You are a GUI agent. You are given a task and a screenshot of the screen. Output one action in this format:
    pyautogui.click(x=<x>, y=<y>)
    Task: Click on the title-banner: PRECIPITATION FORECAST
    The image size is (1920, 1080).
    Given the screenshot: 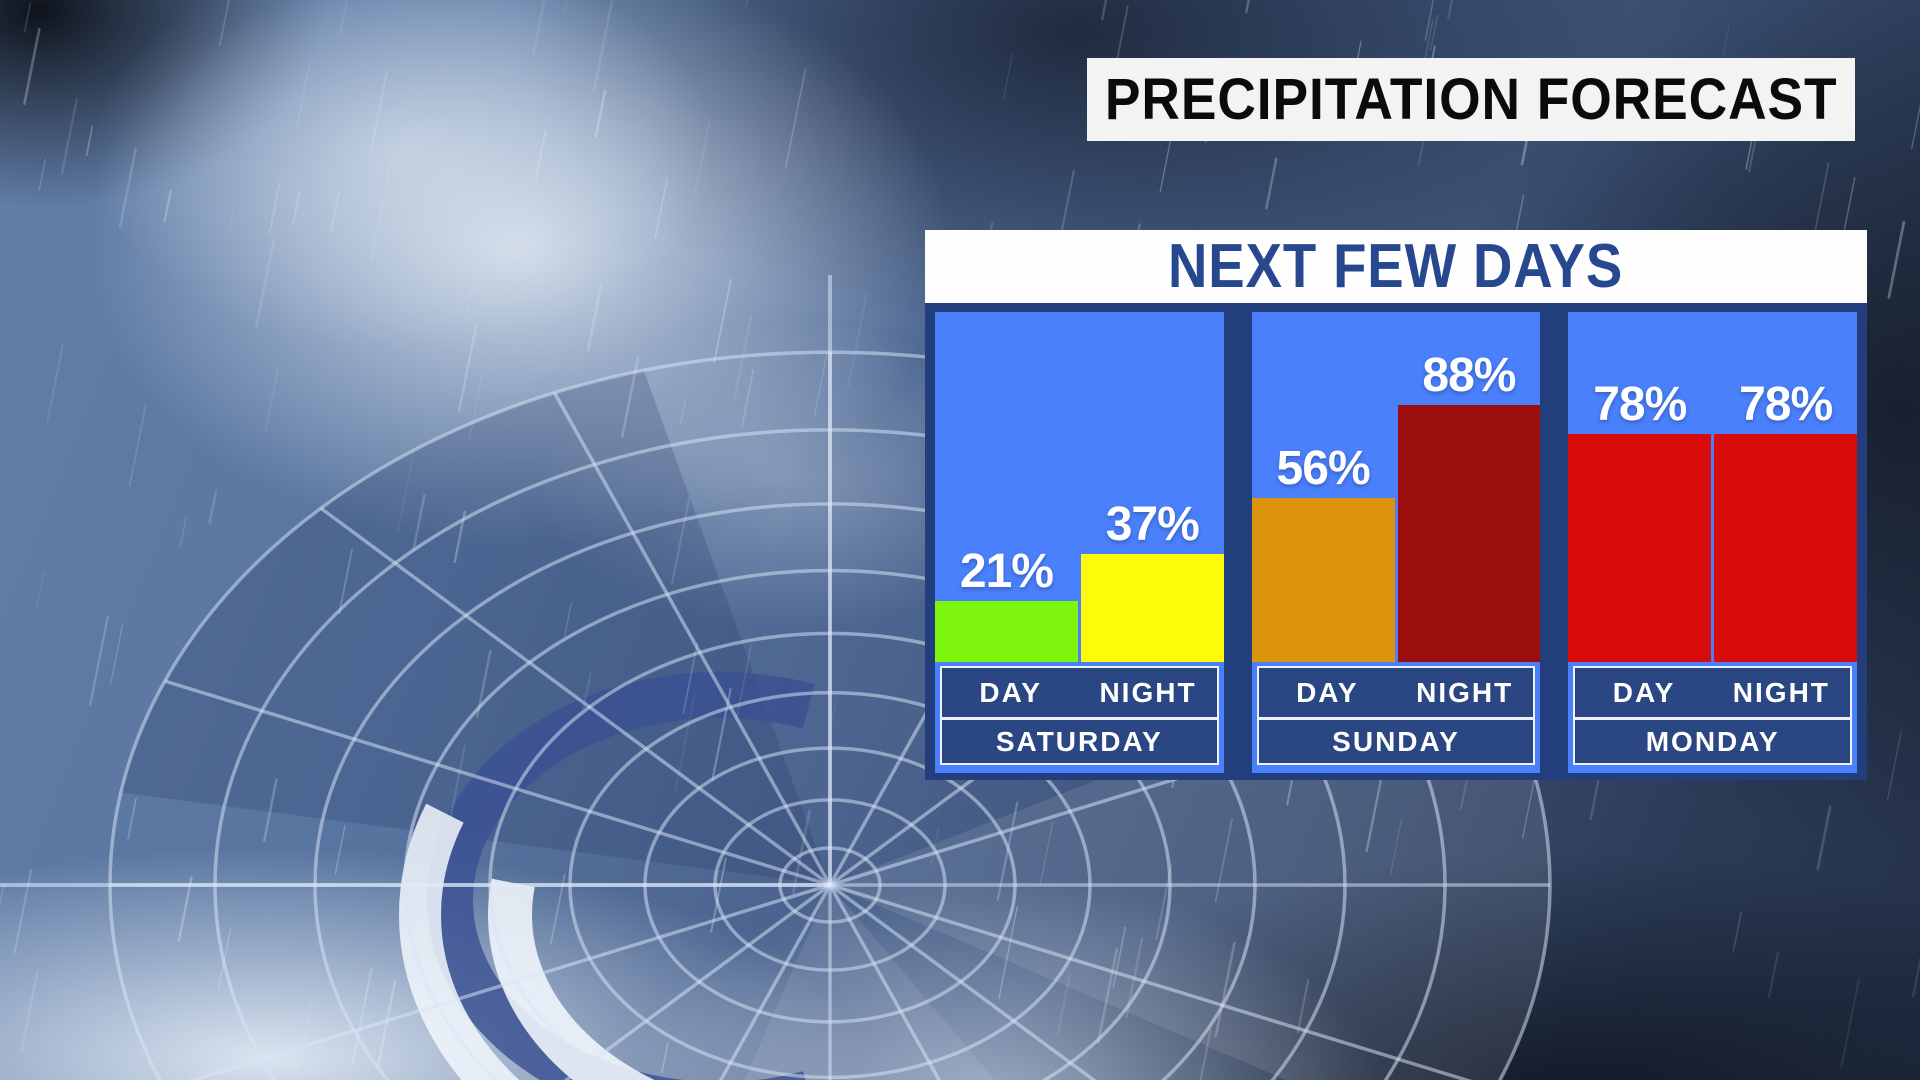 What is the action you would take?
    pyautogui.click(x=1471, y=99)
    